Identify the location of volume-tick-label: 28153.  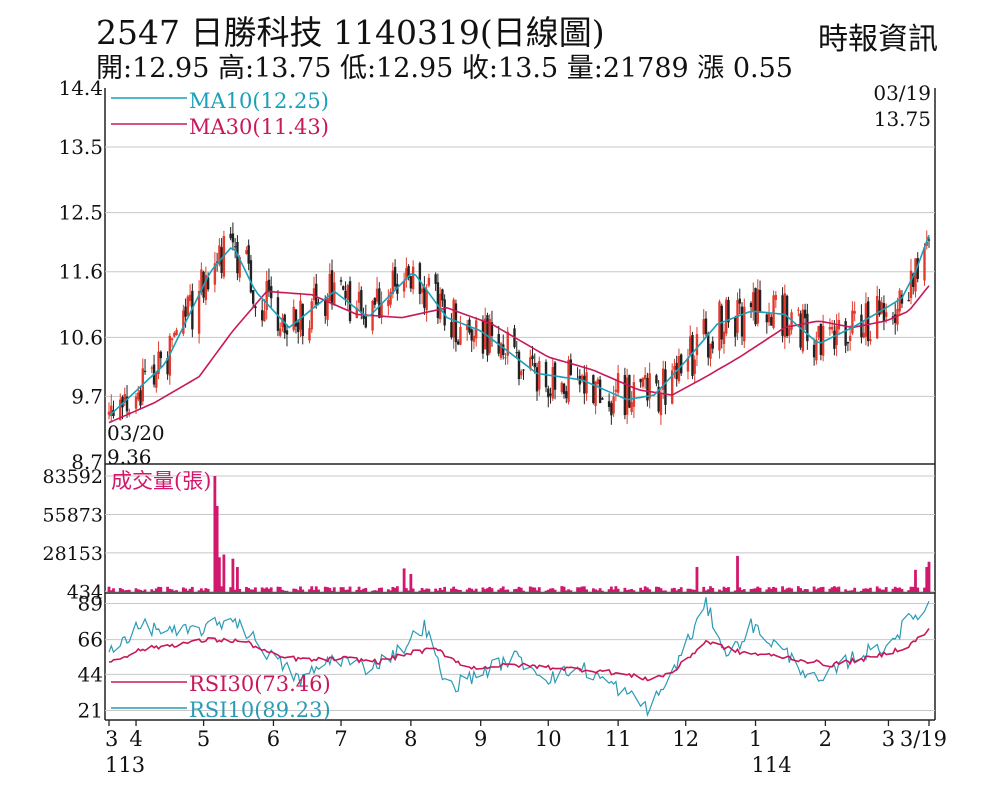
(73, 554).